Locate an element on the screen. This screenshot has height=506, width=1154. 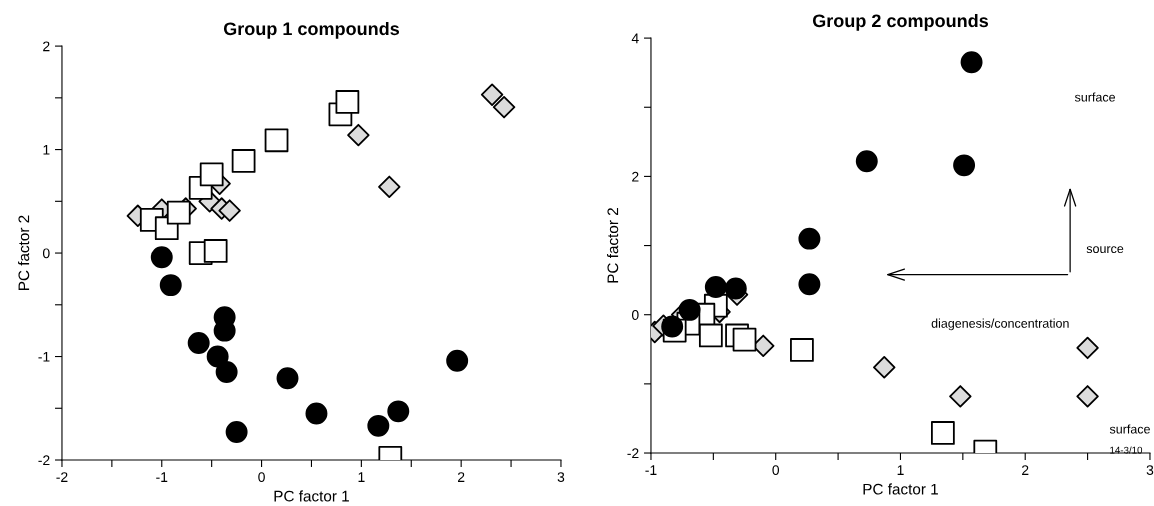
chart-title: Group 2 compounds is located at coordinates (900, 22).